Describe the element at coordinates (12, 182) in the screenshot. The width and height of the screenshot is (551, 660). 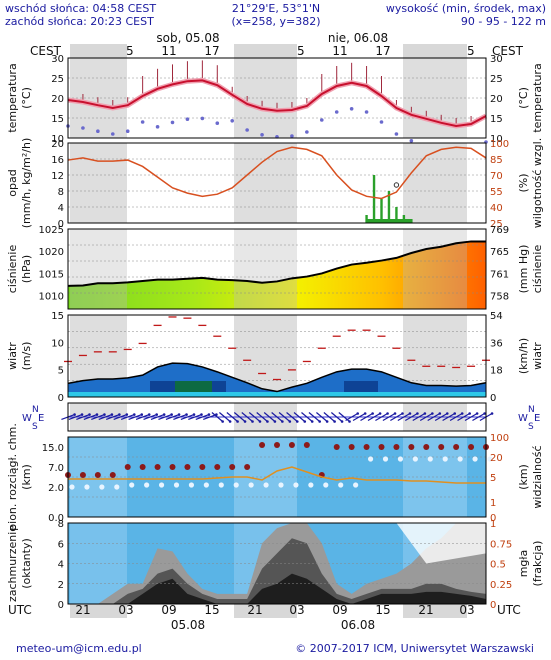
I see `precip-left-label: opad` at that location.